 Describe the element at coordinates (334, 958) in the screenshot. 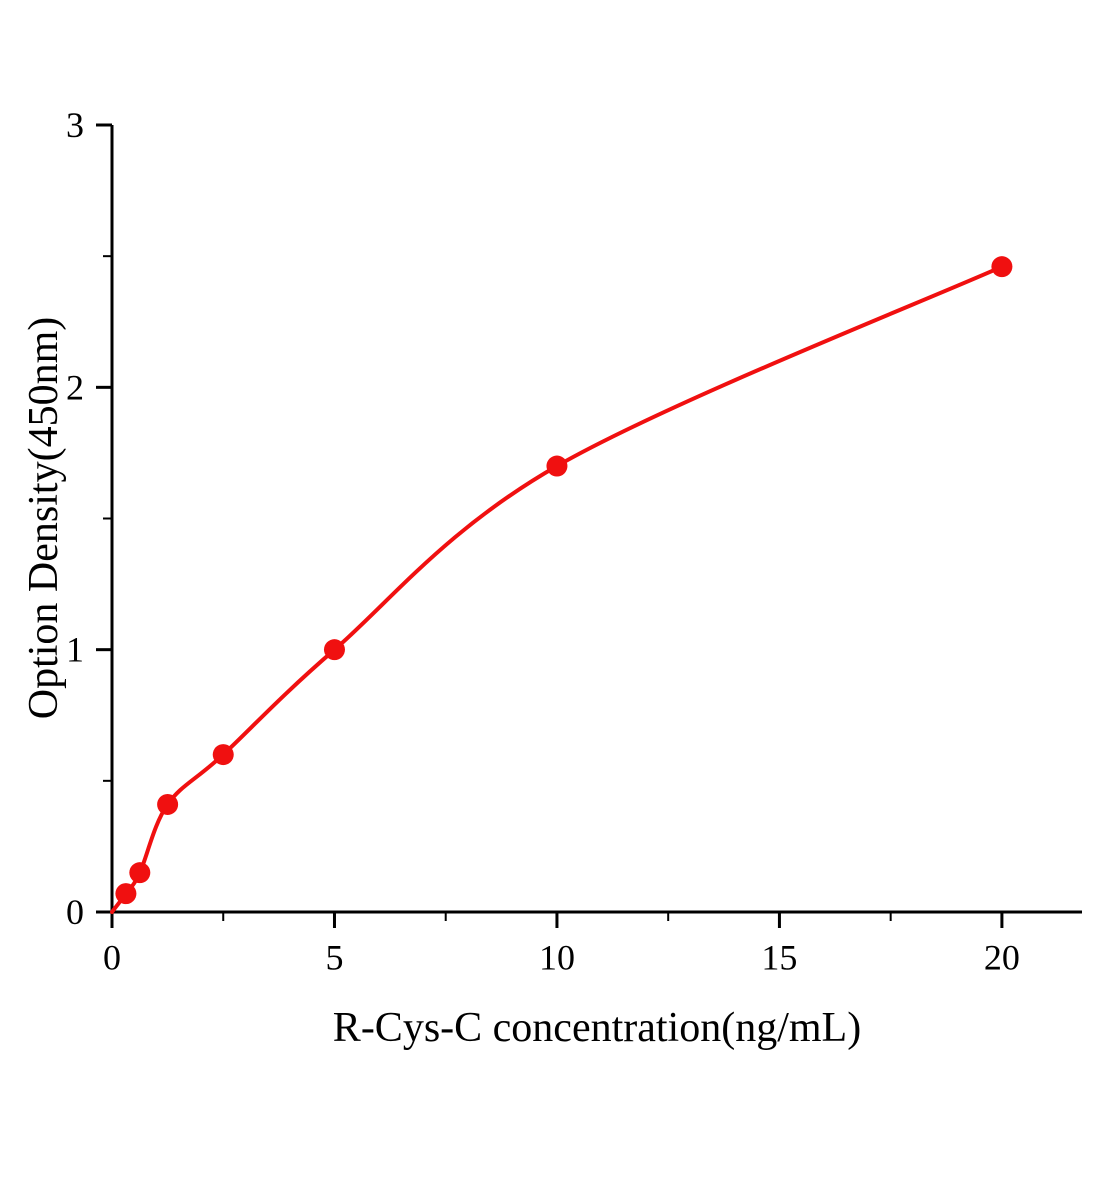

I see `x-tick-label: 5` at that location.